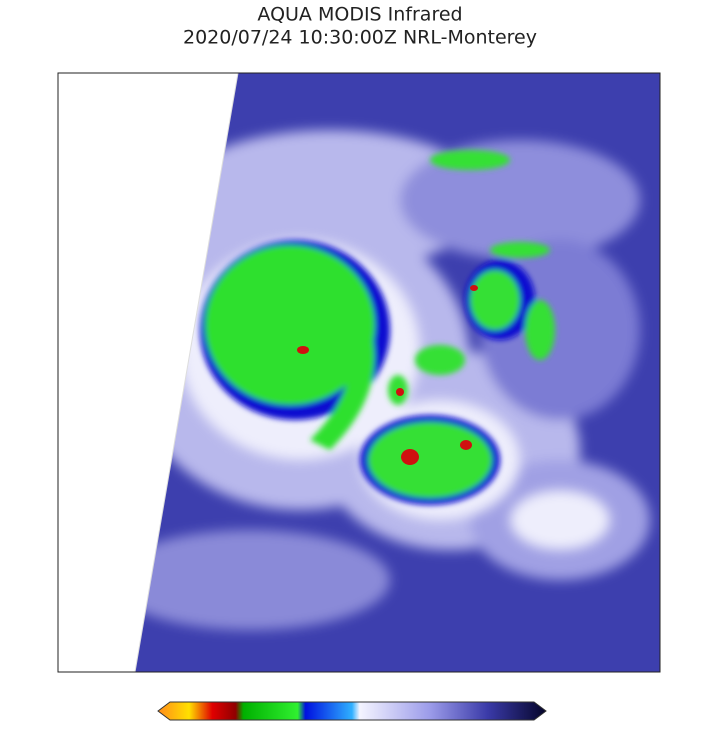  What do you see at coordinates (352, 711) in the screenshot?
I see `colorbar` at bounding box center [352, 711].